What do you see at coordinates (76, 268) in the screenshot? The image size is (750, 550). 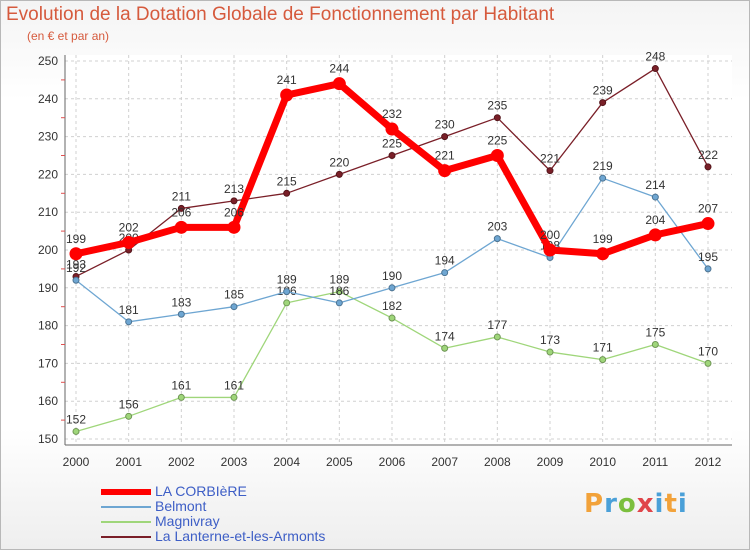 I see `data-label: 192` at bounding box center [76, 268].